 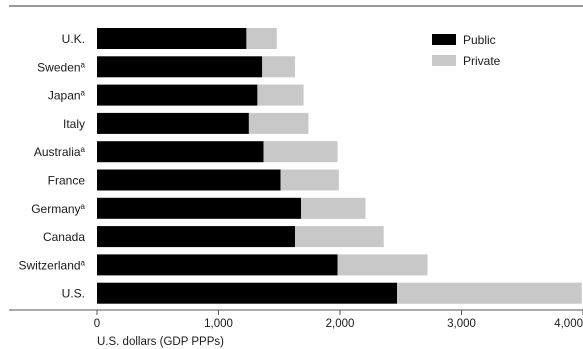 I want to click on category-label-u-k: U.K., so click(x=73, y=39).